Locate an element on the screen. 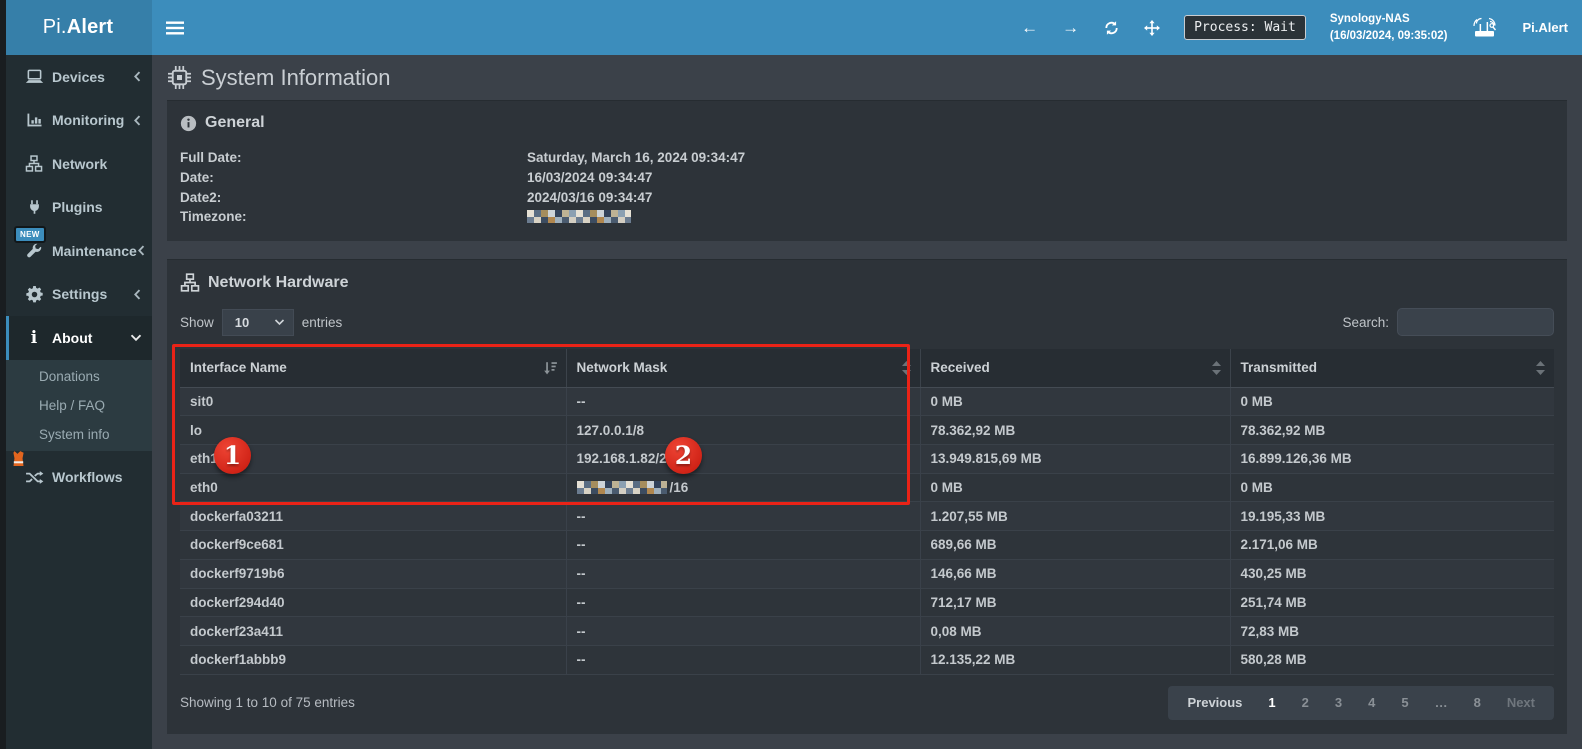  cell-transmitted: 78.362,92 MB is located at coordinates (1392, 430).